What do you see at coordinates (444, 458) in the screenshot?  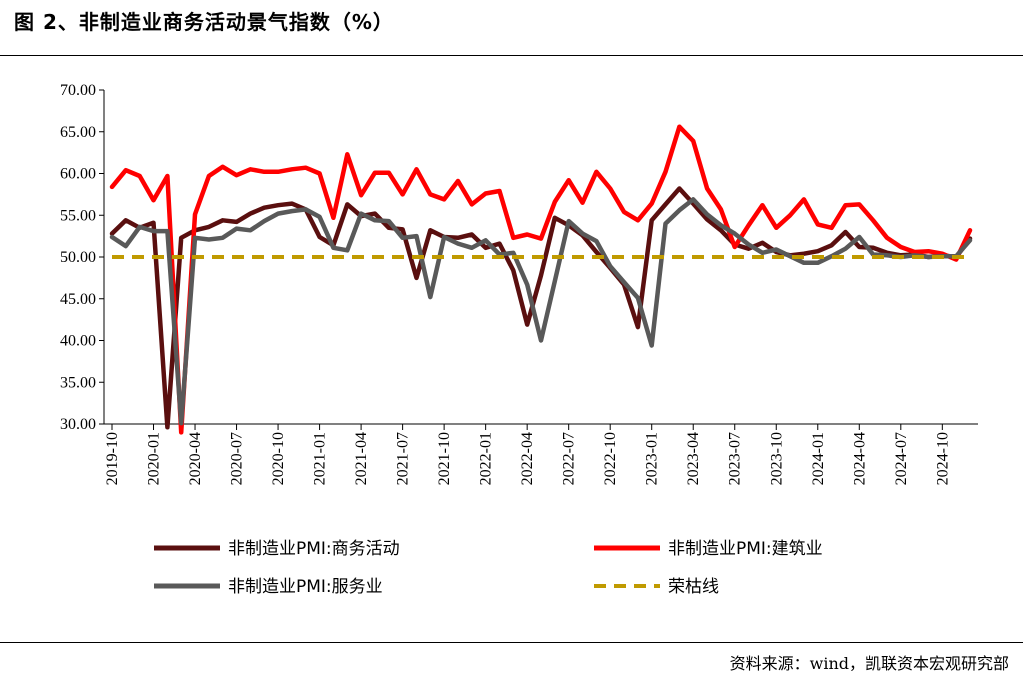 I see `x-tick-label: 2021-10` at bounding box center [444, 458].